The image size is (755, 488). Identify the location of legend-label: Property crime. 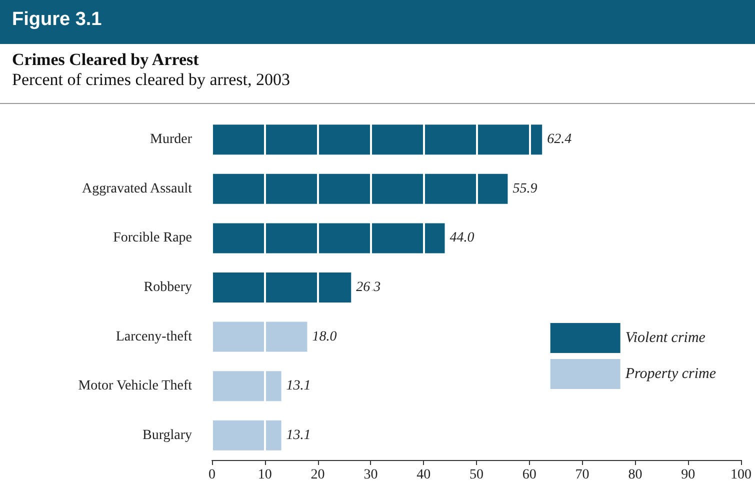
(670, 374).